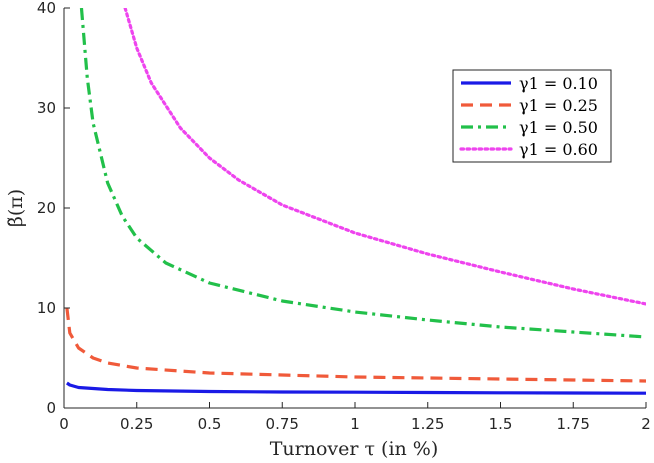 The image size is (654, 463). Describe the element at coordinates (16, 208) in the screenshot. I see `y-axis-label: β̃(π)` at that location.